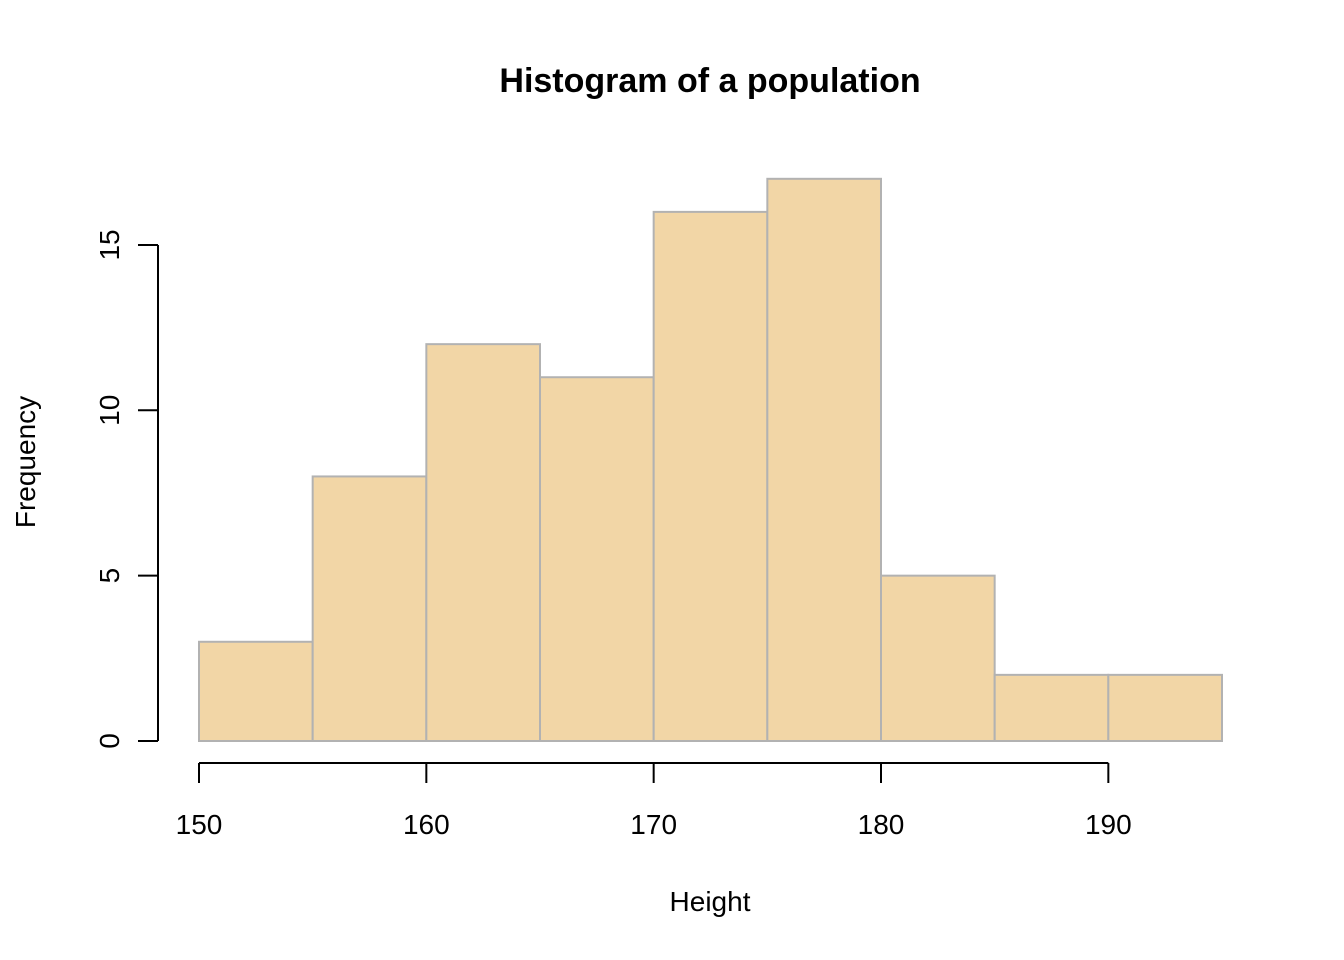 The height and width of the screenshot is (960, 1344). I want to click on x-tick-label: 180, so click(881, 824).